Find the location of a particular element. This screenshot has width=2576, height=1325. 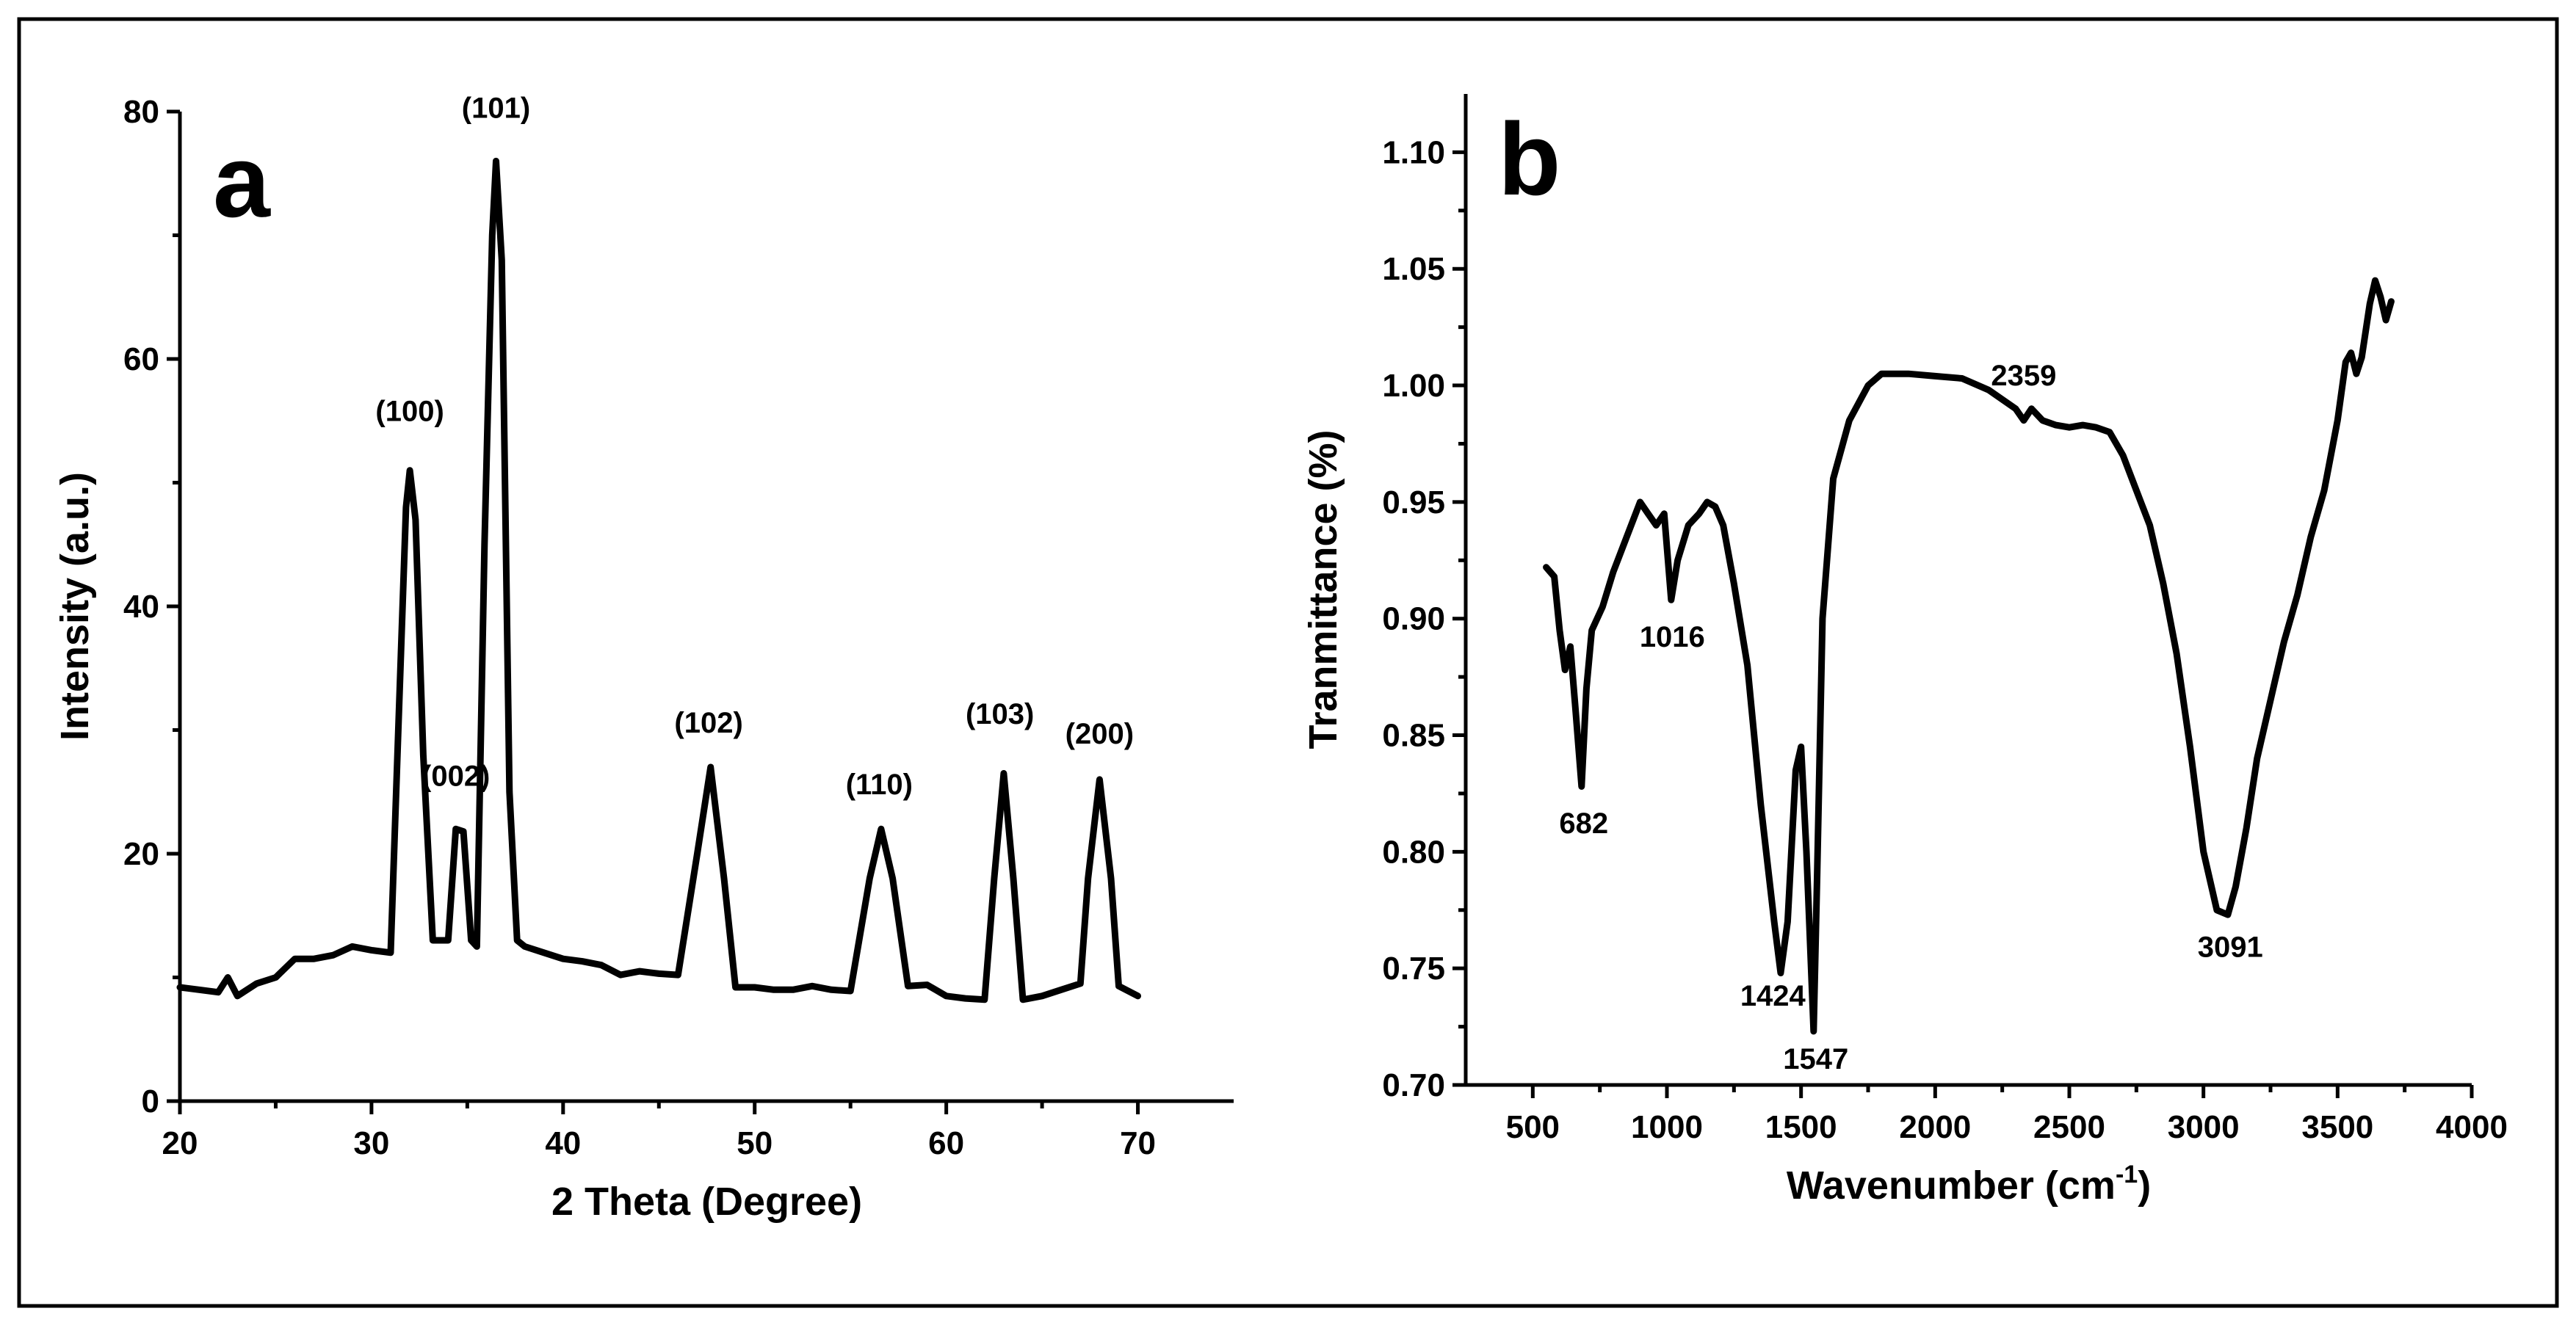

peak-label: 2359 is located at coordinates (2023, 376).